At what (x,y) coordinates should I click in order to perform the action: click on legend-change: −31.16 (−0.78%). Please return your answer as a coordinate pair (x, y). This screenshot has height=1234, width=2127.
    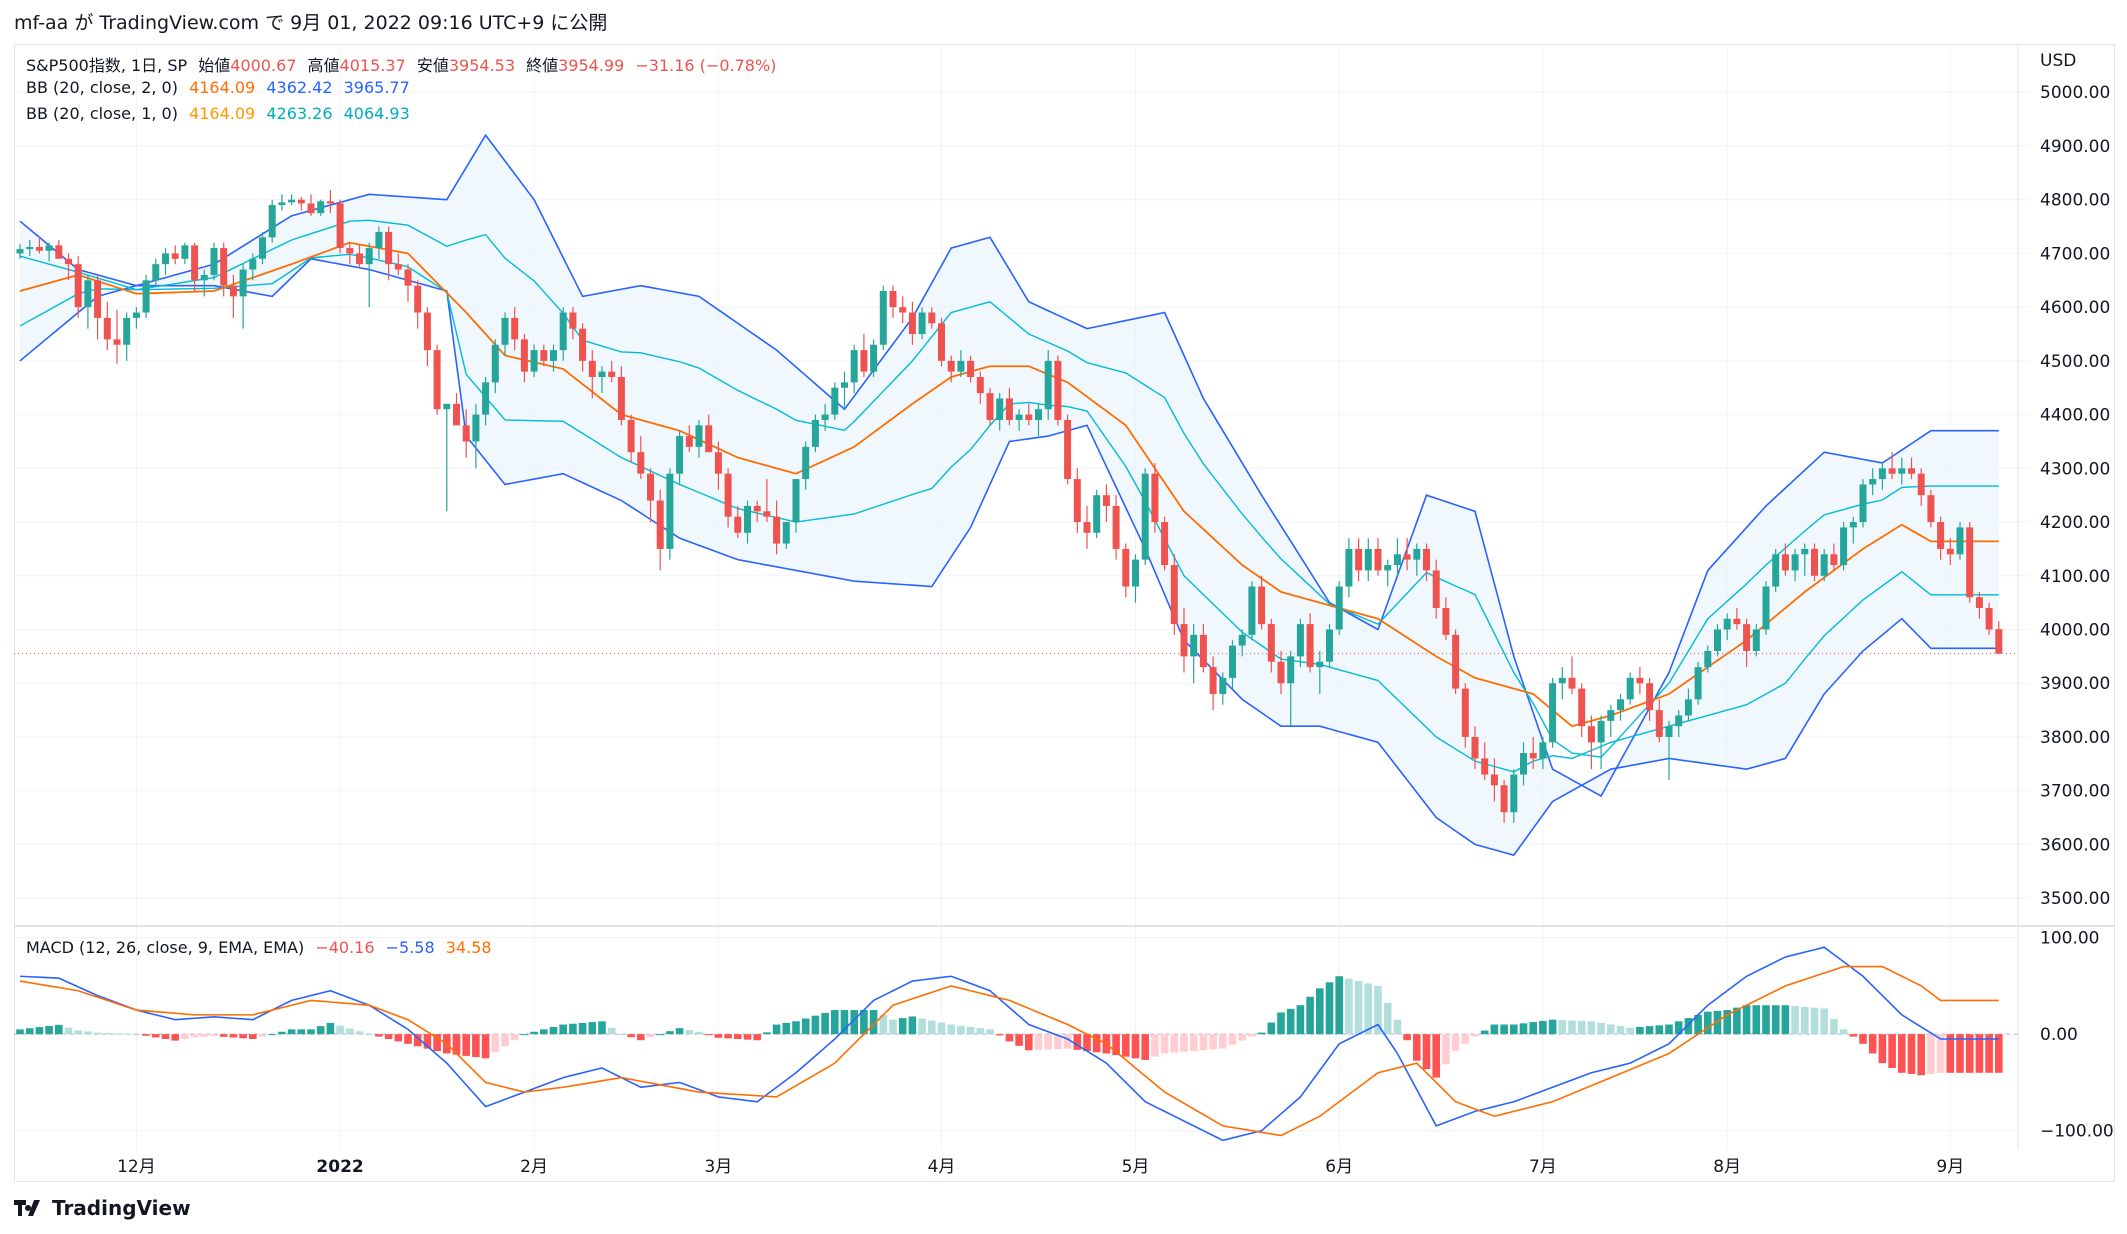
    Looking at the image, I should click on (706, 65).